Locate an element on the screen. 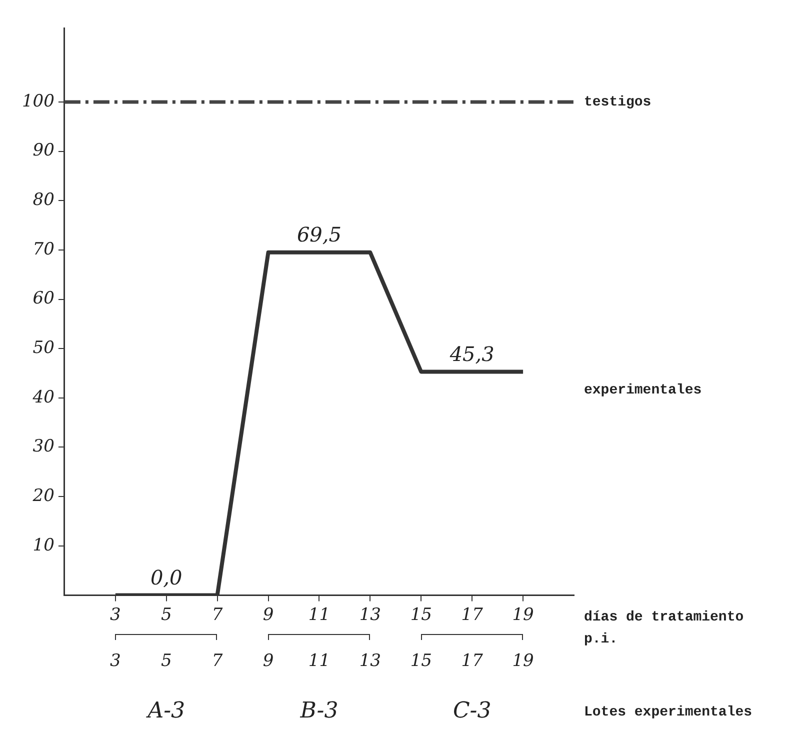 The height and width of the screenshot is (736, 797). y-tick-label: 10 is located at coordinates (43, 545).